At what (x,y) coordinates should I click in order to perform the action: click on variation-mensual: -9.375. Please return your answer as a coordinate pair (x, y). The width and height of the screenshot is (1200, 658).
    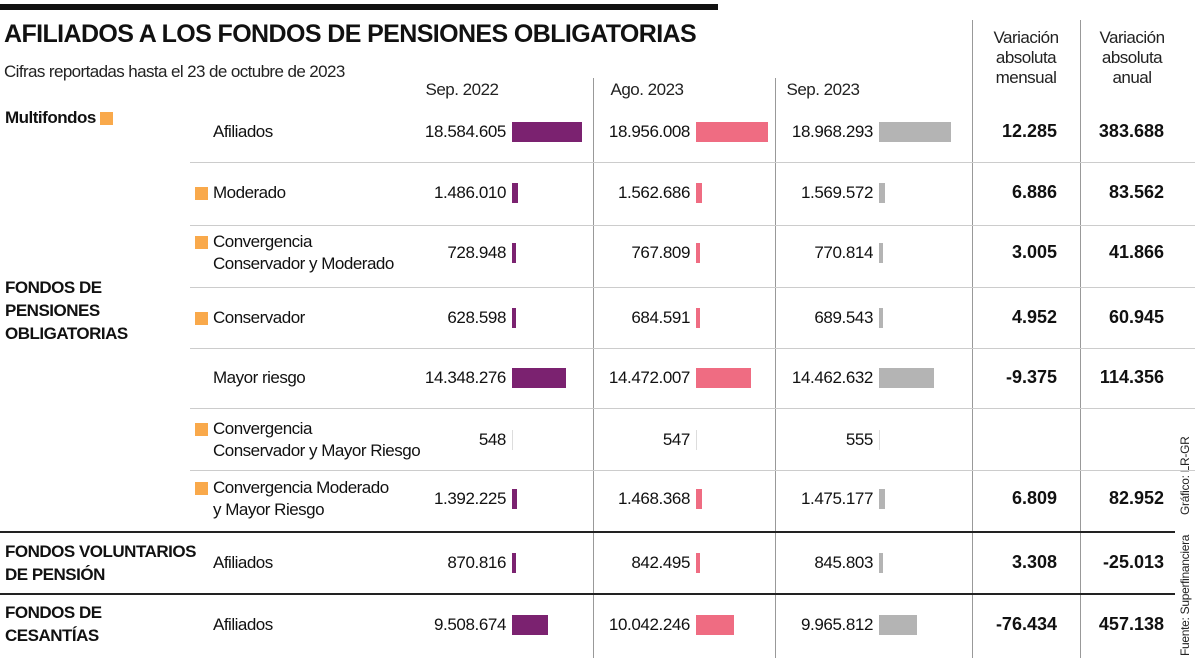
    Looking at the image, I should click on (1031, 377).